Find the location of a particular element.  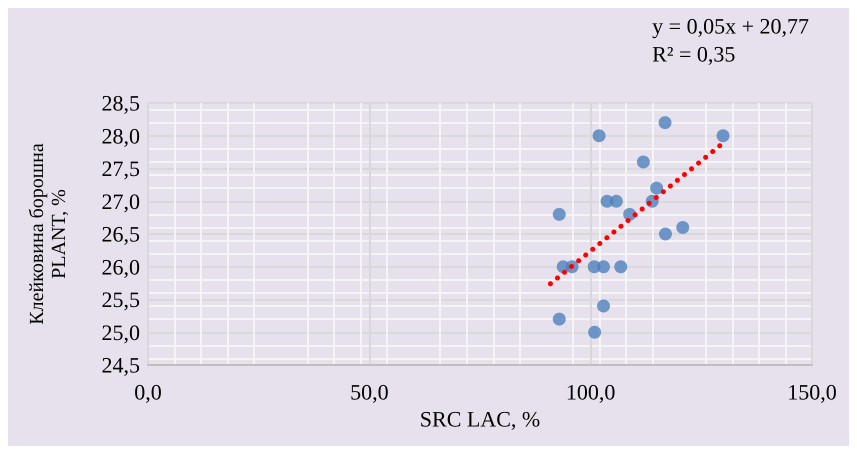

y-axis-title: Клейковина борошна PLANT, % is located at coordinates (48, 234).